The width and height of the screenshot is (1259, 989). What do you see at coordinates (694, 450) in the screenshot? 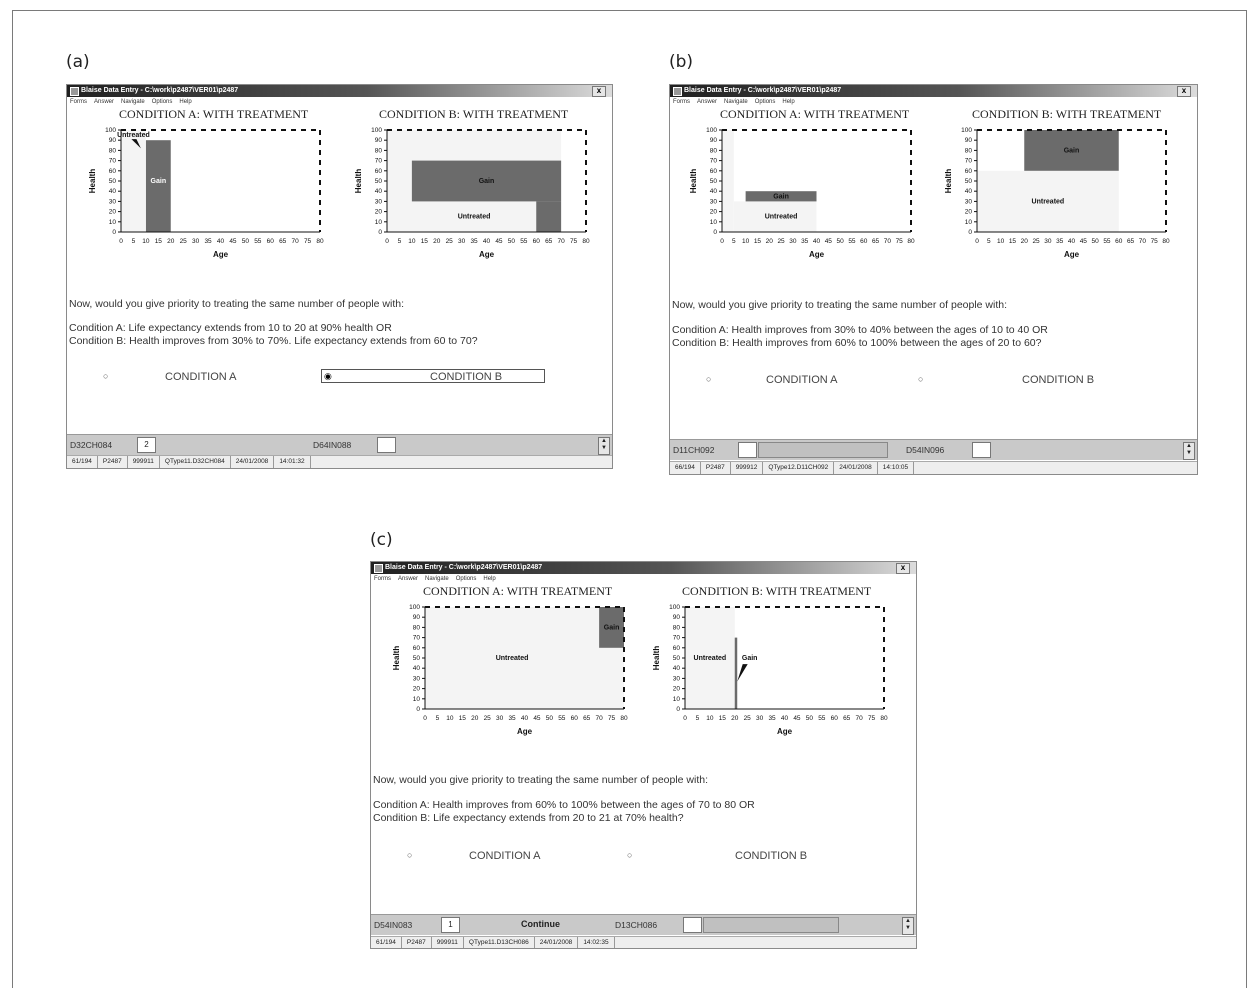
I see `field-name-1: D11CH092` at bounding box center [694, 450].